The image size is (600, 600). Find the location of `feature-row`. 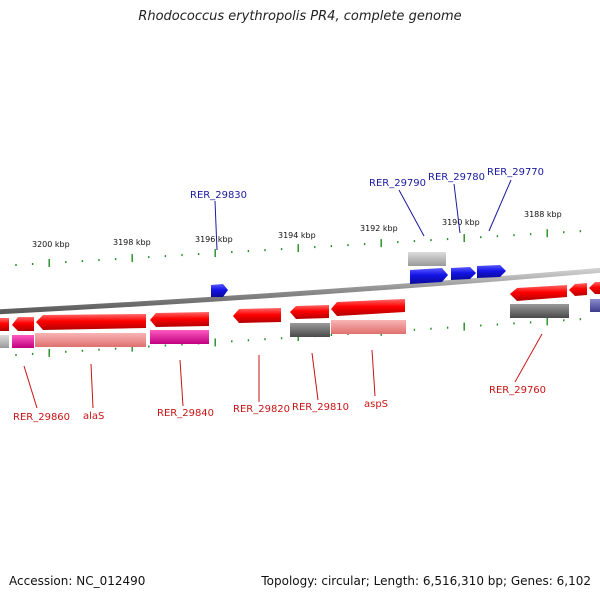

feature-row is located at coordinates (300, 323).